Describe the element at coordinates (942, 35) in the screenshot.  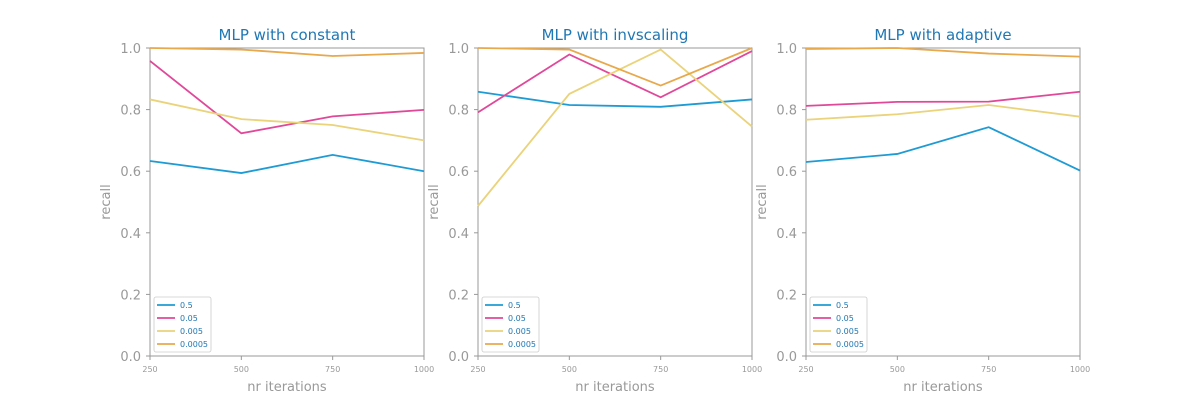
I see `chart-title: MLP with adaptive` at that location.